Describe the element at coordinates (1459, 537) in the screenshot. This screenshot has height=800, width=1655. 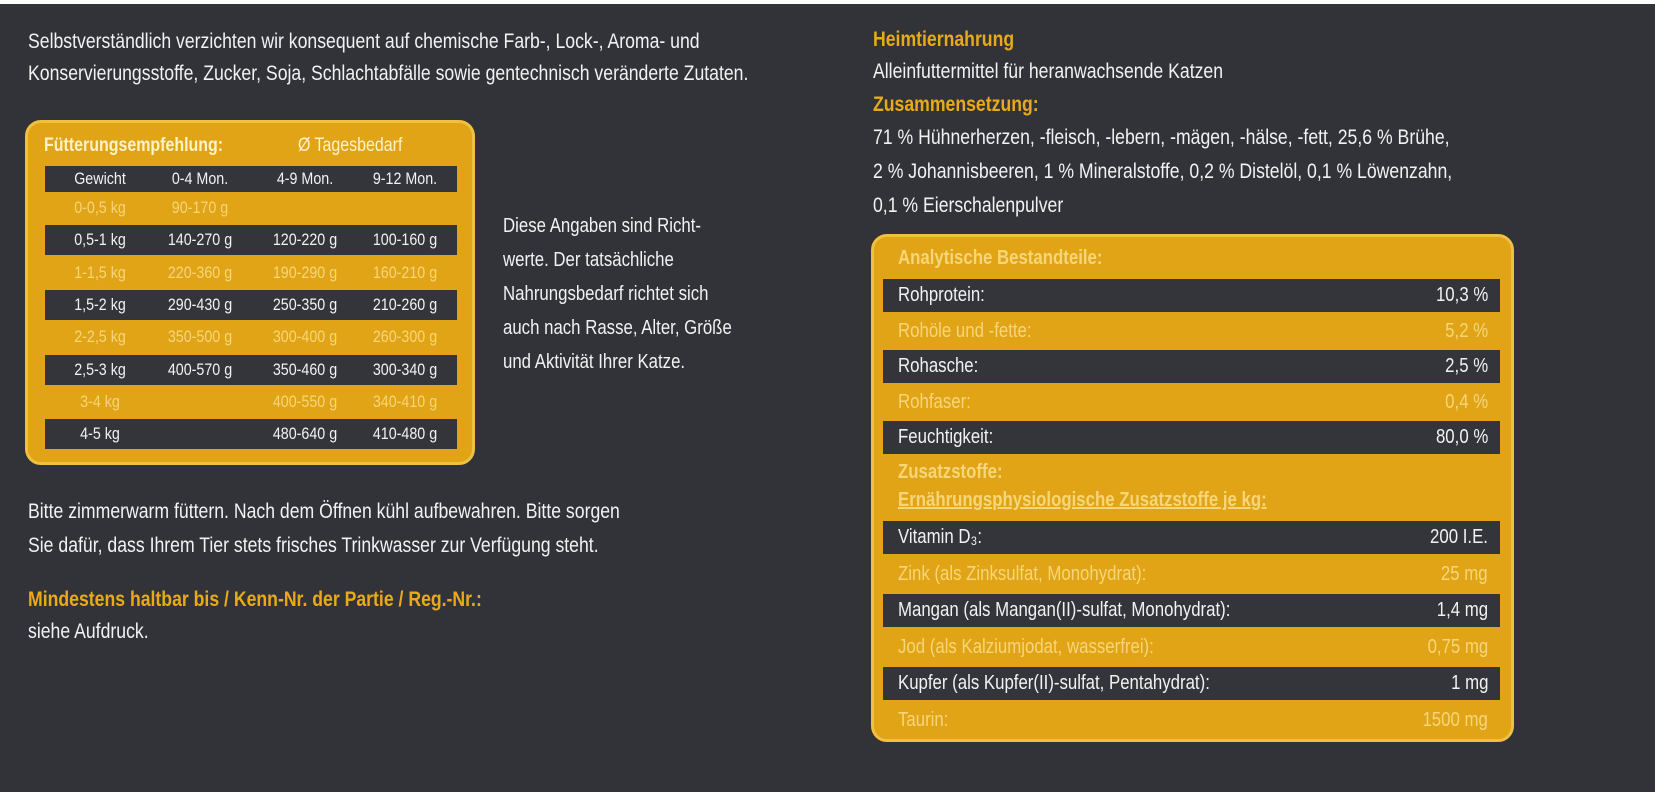
I see `additive-value: 200 I.E.` at that location.